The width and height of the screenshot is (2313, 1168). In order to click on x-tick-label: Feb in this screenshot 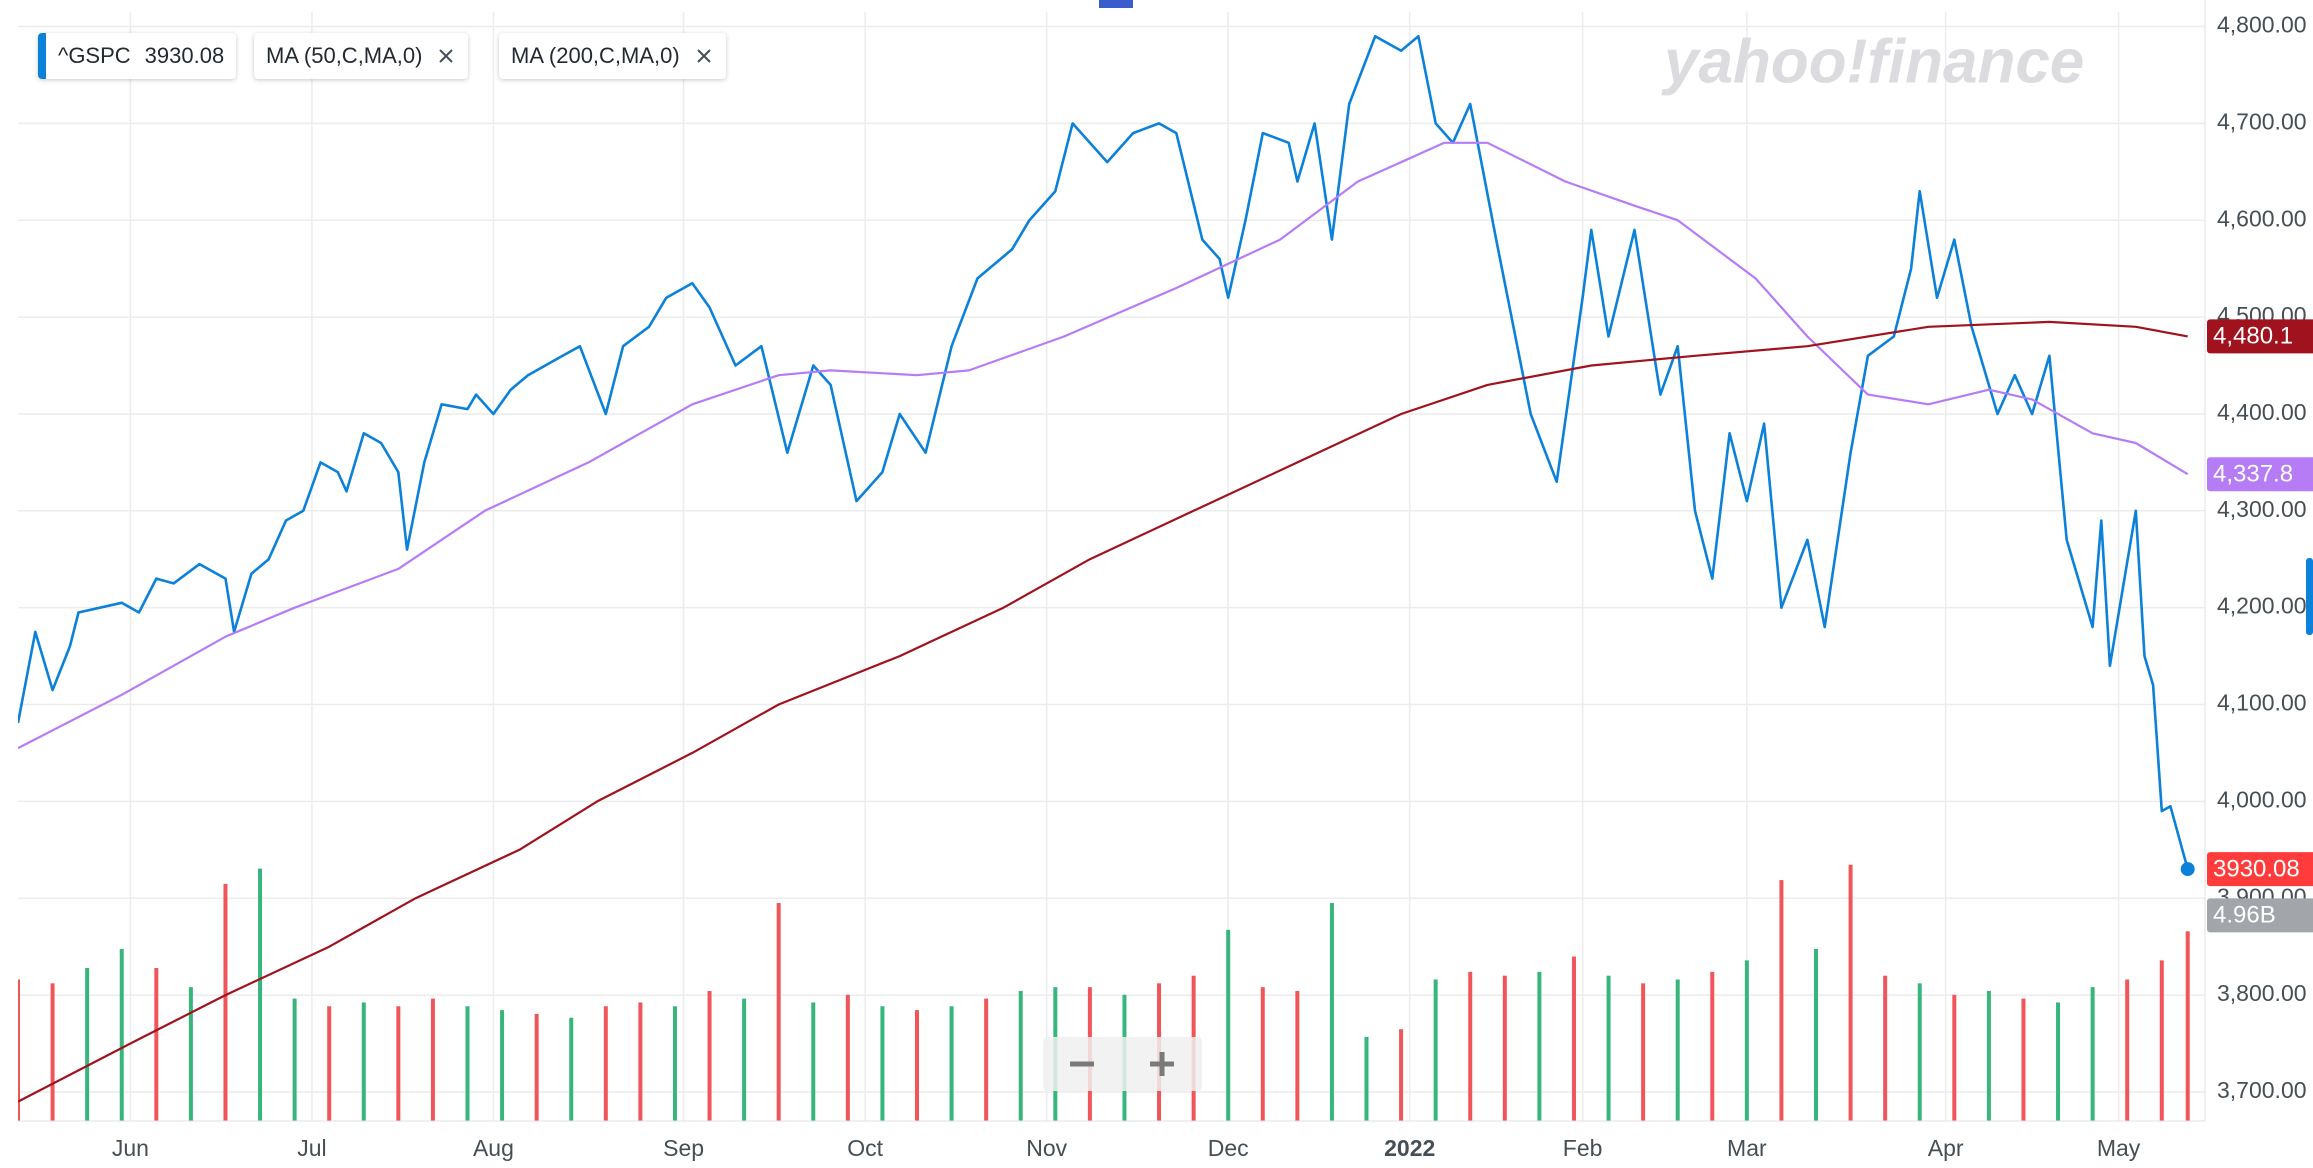, I will do `click(1583, 1148)`.